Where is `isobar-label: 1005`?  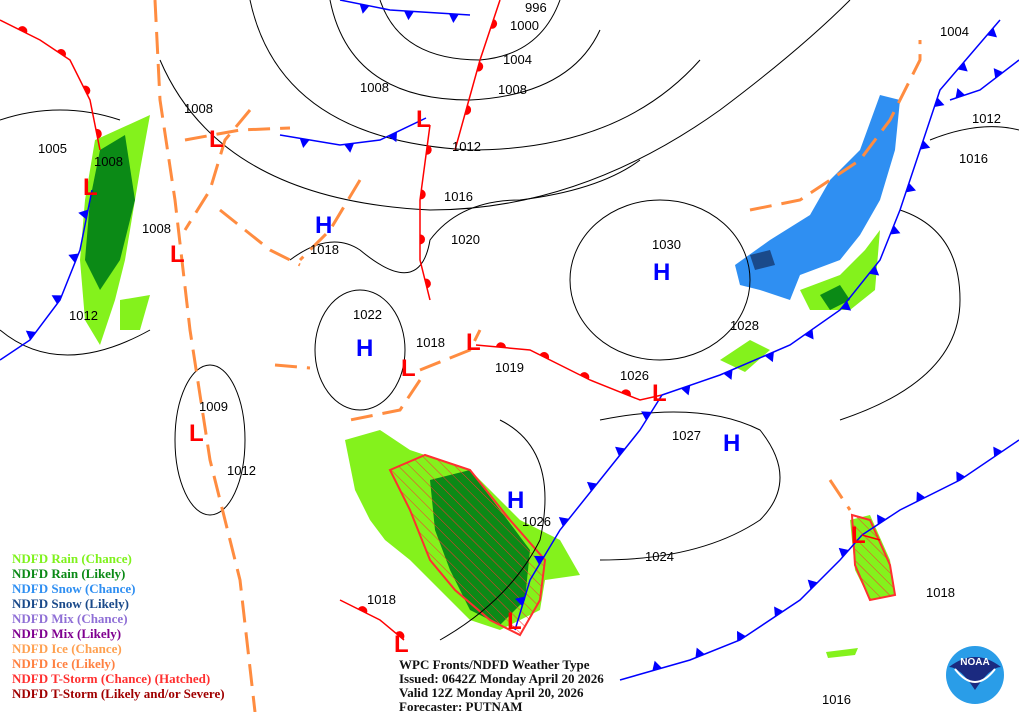
isobar-label: 1005 is located at coordinates (52, 148).